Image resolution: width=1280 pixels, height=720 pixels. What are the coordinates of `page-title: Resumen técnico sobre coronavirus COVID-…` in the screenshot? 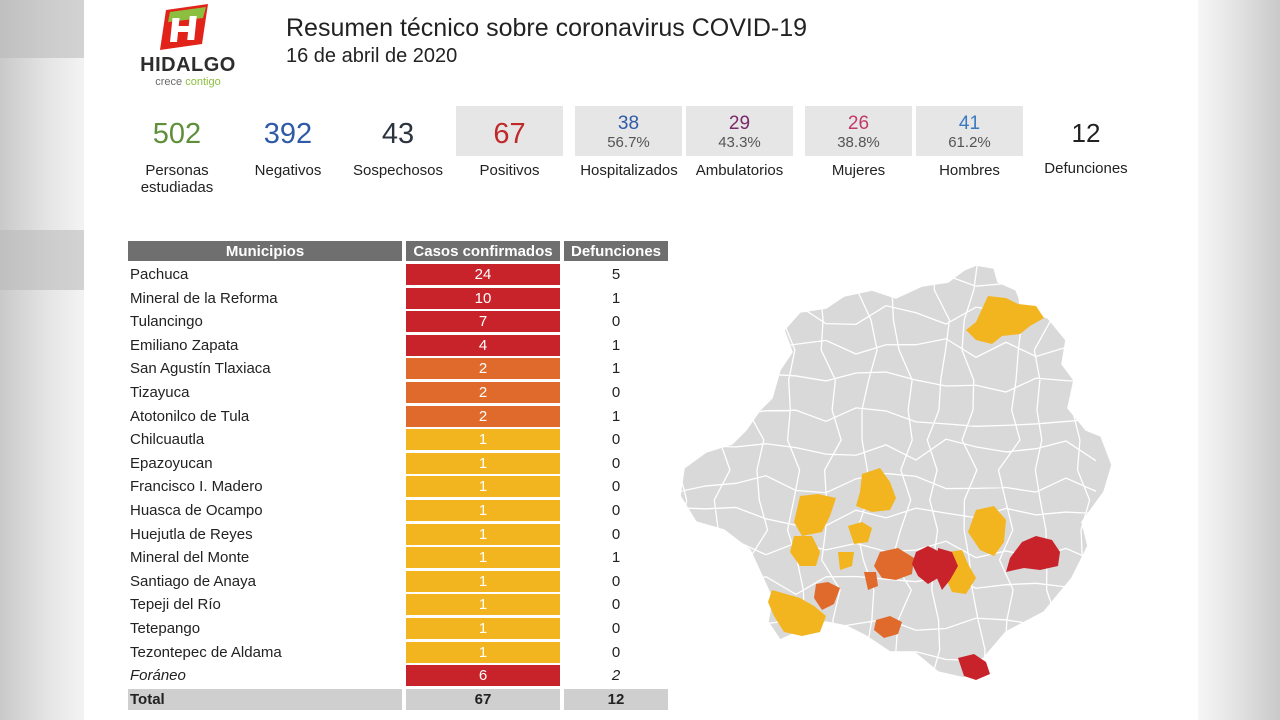 It's located at (547, 28).